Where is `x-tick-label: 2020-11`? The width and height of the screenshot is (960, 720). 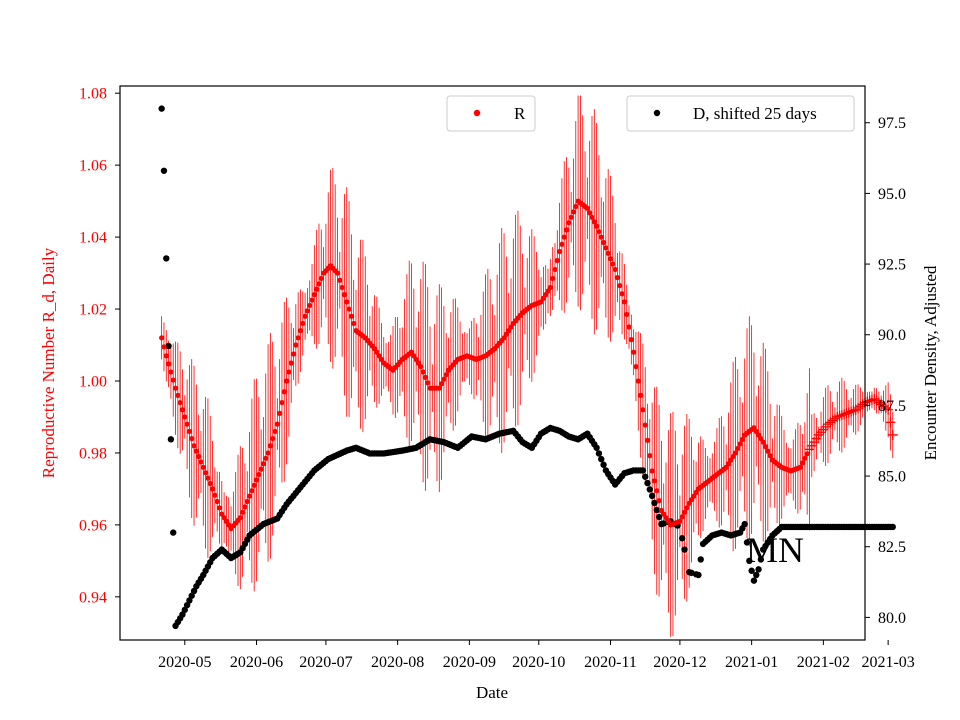
x-tick-label: 2020-11 is located at coordinates (610, 662).